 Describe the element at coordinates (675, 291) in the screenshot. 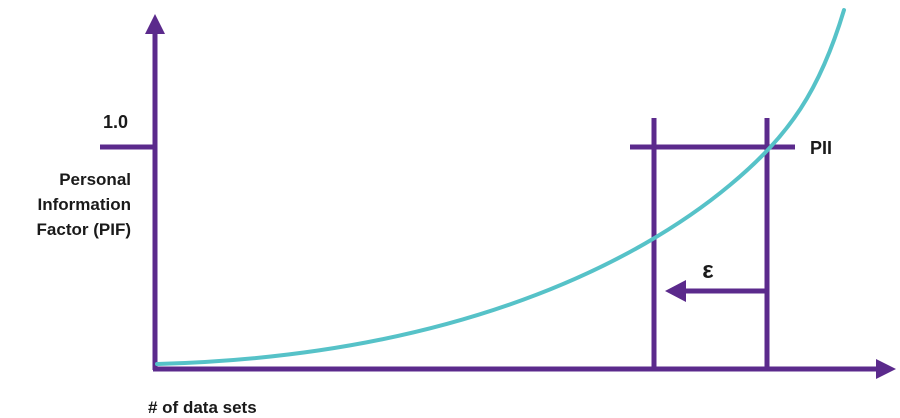

I see `epsilon-arrowhead` at that location.